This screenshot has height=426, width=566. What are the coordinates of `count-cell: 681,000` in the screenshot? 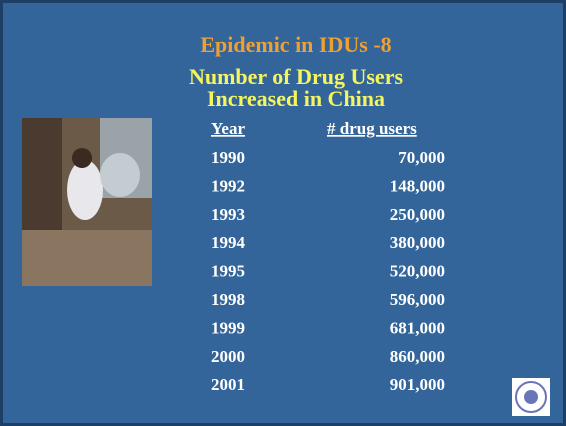 It's located at (417, 327).